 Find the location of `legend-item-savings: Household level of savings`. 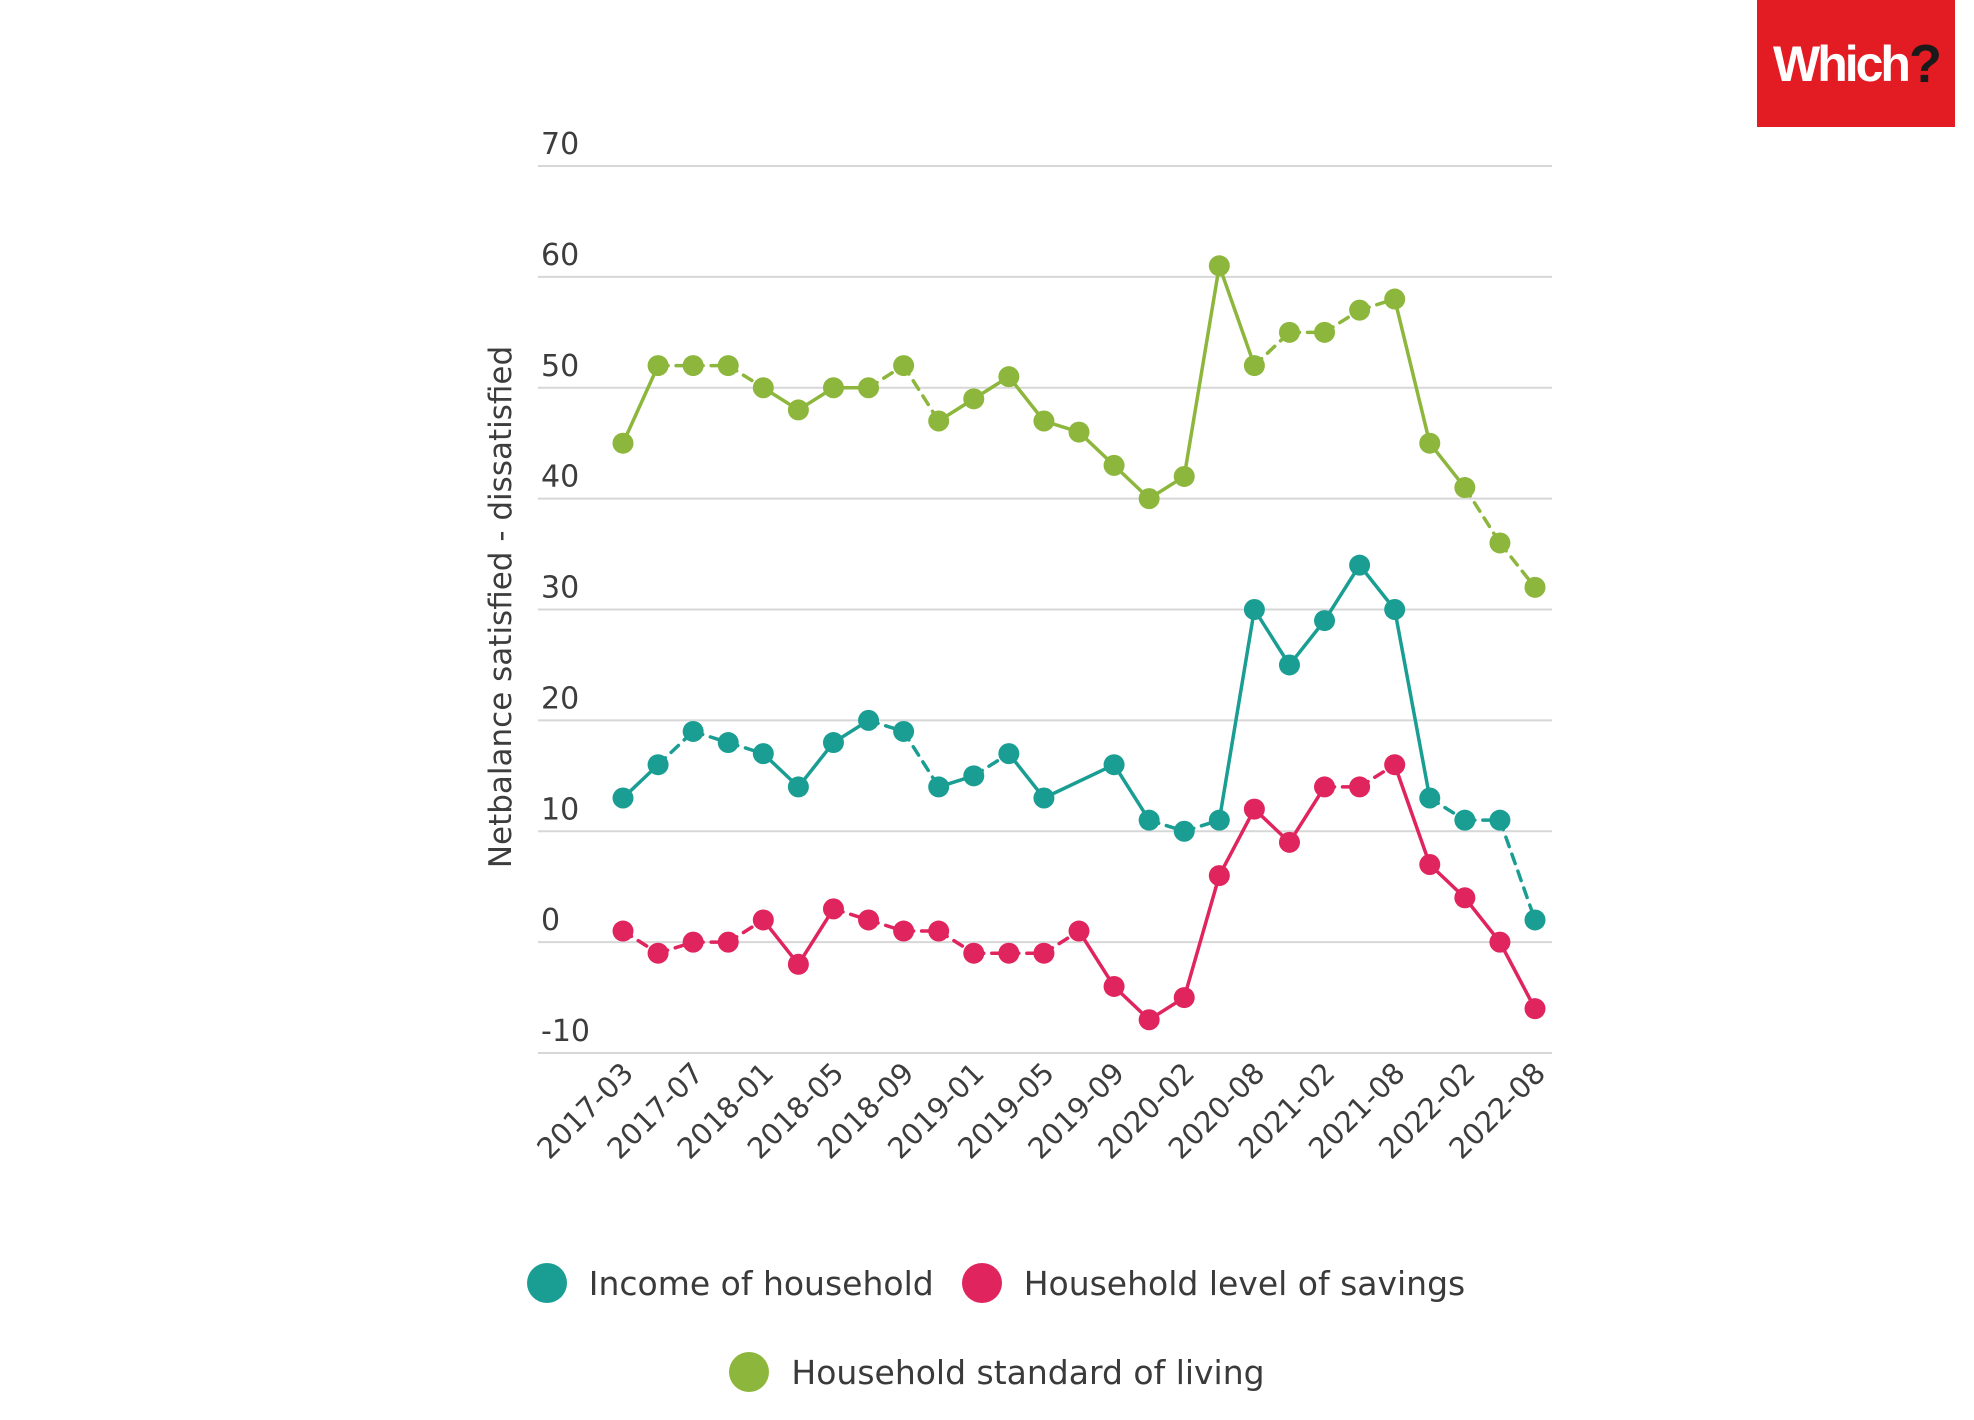

legend-item-savings: Household level of savings is located at coordinates (1213, 1283).